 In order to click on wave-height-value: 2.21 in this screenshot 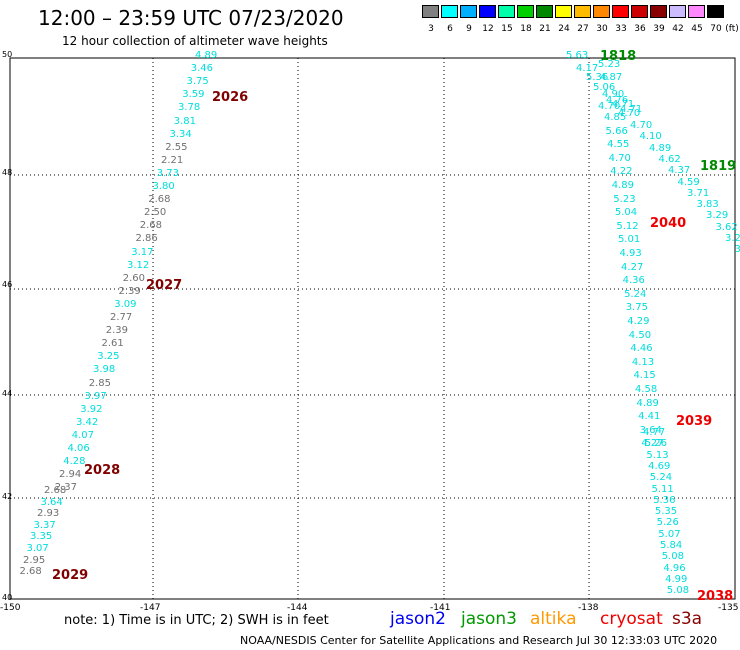, I will do `click(172, 160)`.